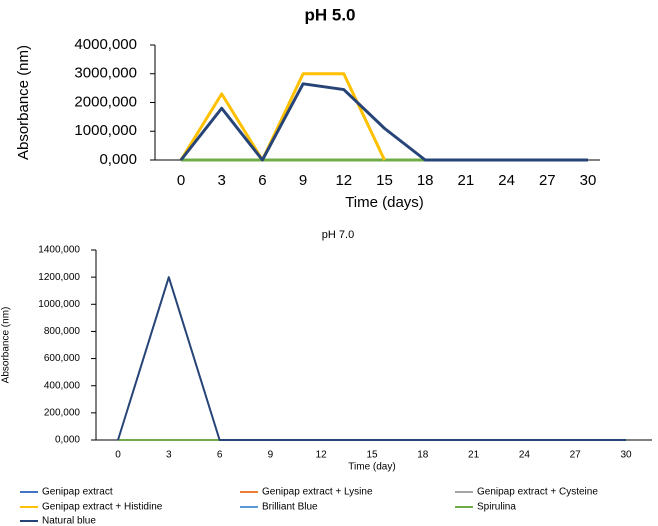 This screenshot has width=658, height=526. Describe the element at coordinates (62, 385) in the screenshot. I see `y-tick-label: 400,000` at that location.